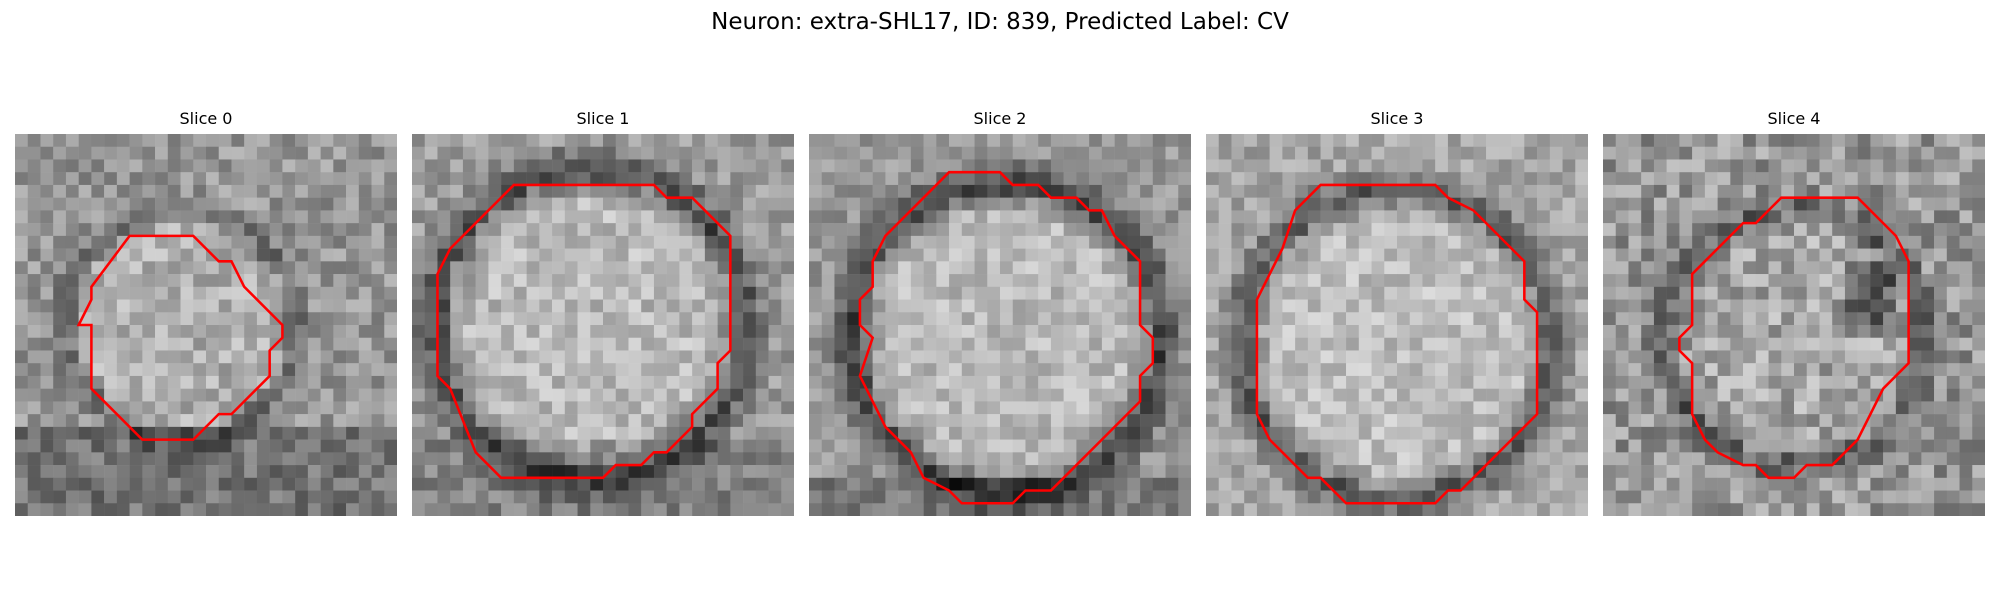 Image resolution: width=2000 pixels, height=600 pixels. Describe the element at coordinates (1794, 118) in the screenshot. I see `slice-title-4: Slice 4` at that location.